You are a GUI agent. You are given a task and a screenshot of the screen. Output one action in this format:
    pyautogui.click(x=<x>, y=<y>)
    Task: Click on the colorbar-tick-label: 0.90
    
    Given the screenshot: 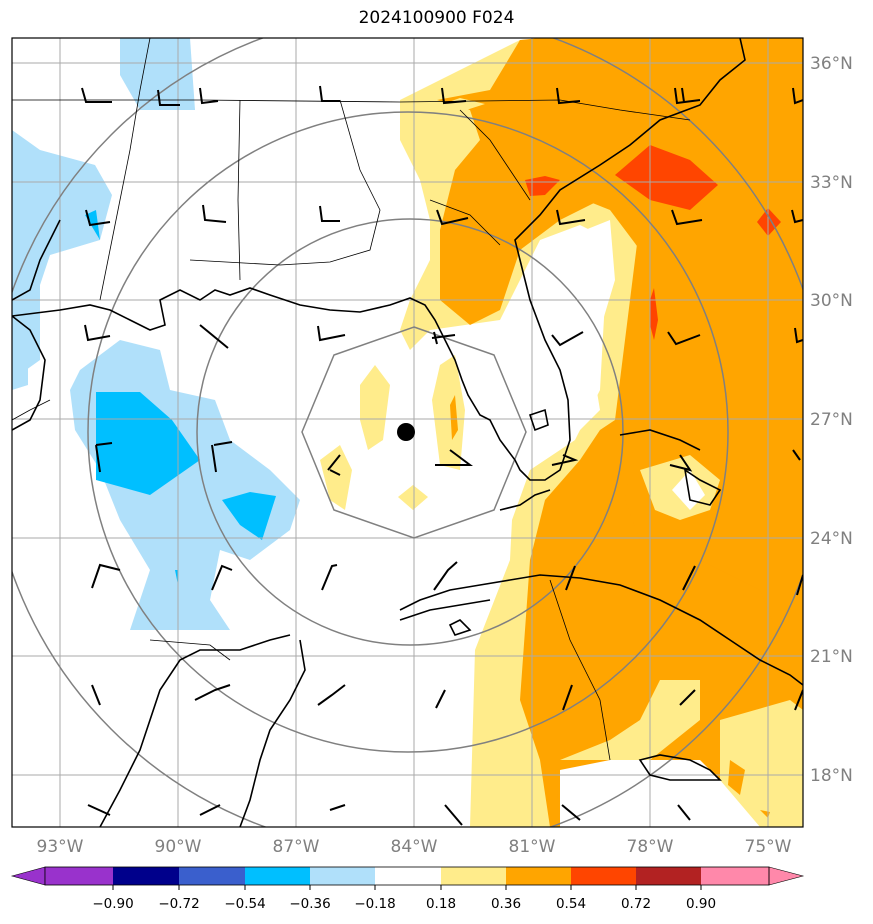 What is the action you would take?
    pyautogui.click(x=701, y=904)
    